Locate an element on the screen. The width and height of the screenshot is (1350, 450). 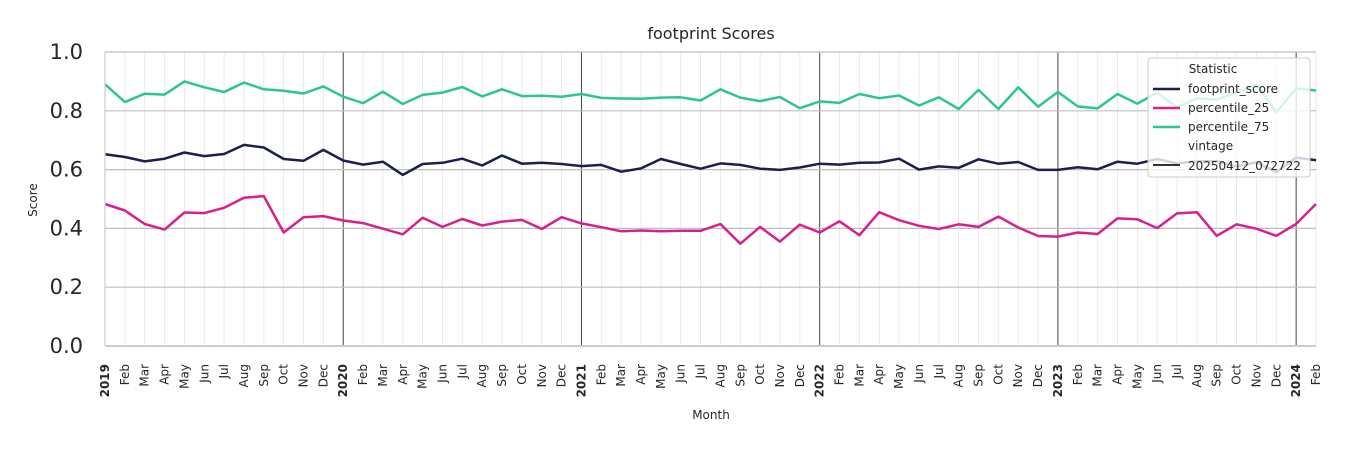
x-tick-label: 2024 is located at coordinates (1296, 380).